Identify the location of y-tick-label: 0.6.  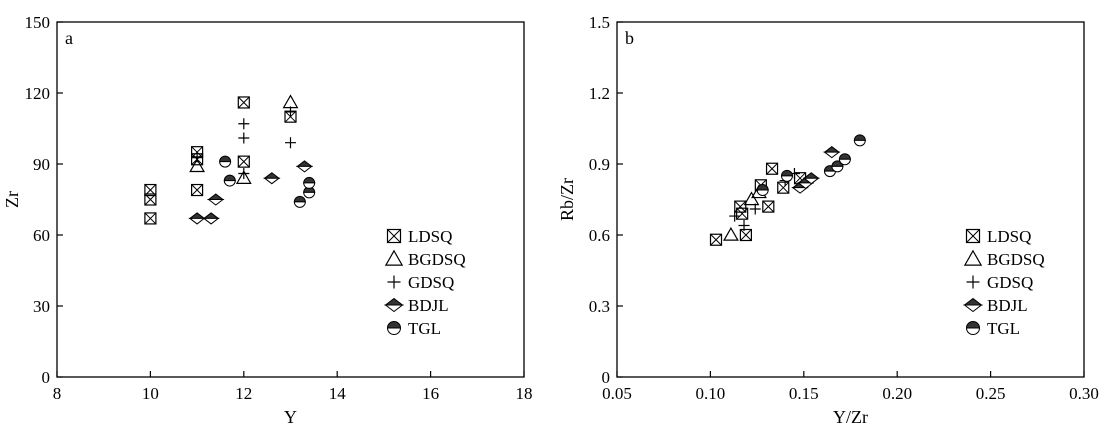
(599, 235).